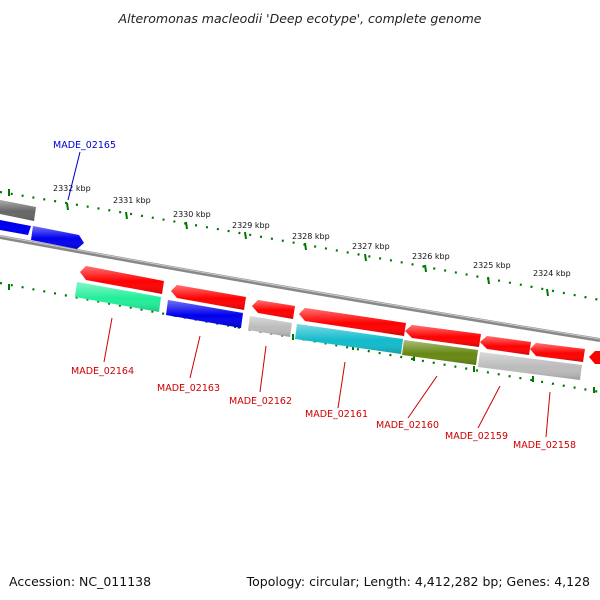  What do you see at coordinates (188, 388) in the screenshot?
I see `gene-label-02163: MADE_02163` at bounding box center [188, 388].